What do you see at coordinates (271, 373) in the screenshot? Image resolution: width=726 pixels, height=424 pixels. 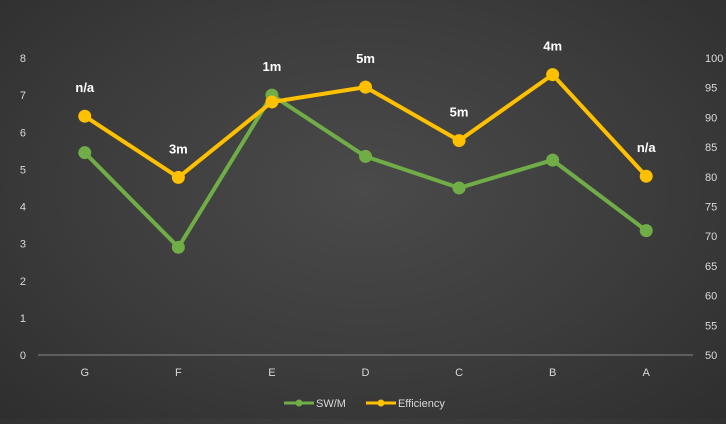 I see `x-tick-label-e: E` at bounding box center [271, 373].